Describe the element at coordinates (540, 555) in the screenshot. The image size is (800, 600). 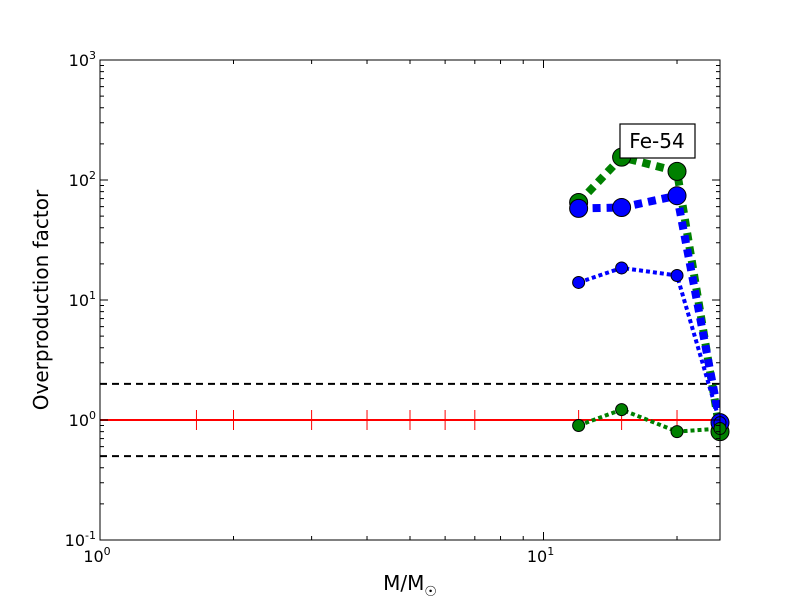
I see `x-tick-label: 10¹` at that location.